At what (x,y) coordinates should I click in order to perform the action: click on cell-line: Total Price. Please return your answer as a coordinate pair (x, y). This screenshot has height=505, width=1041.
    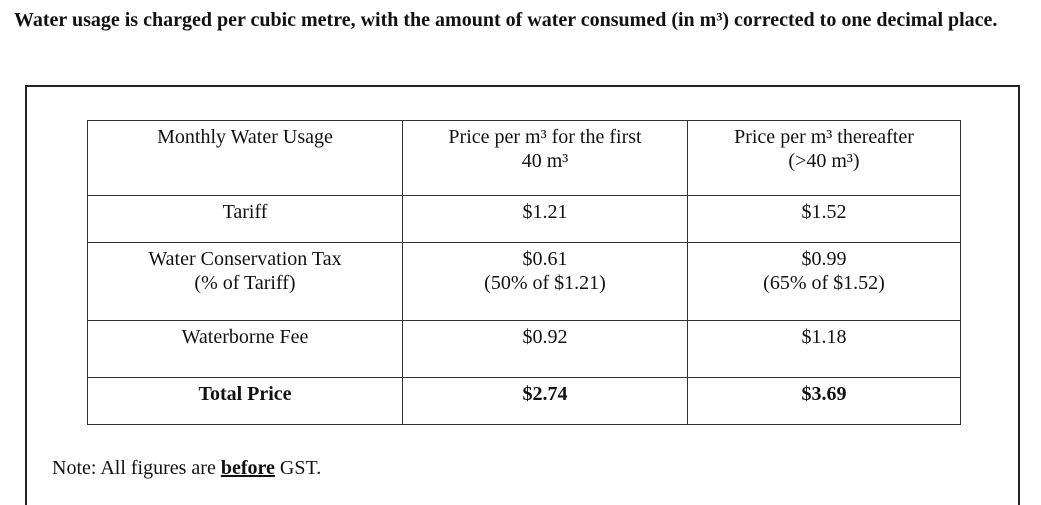
    Looking at the image, I should click on (245, 394).